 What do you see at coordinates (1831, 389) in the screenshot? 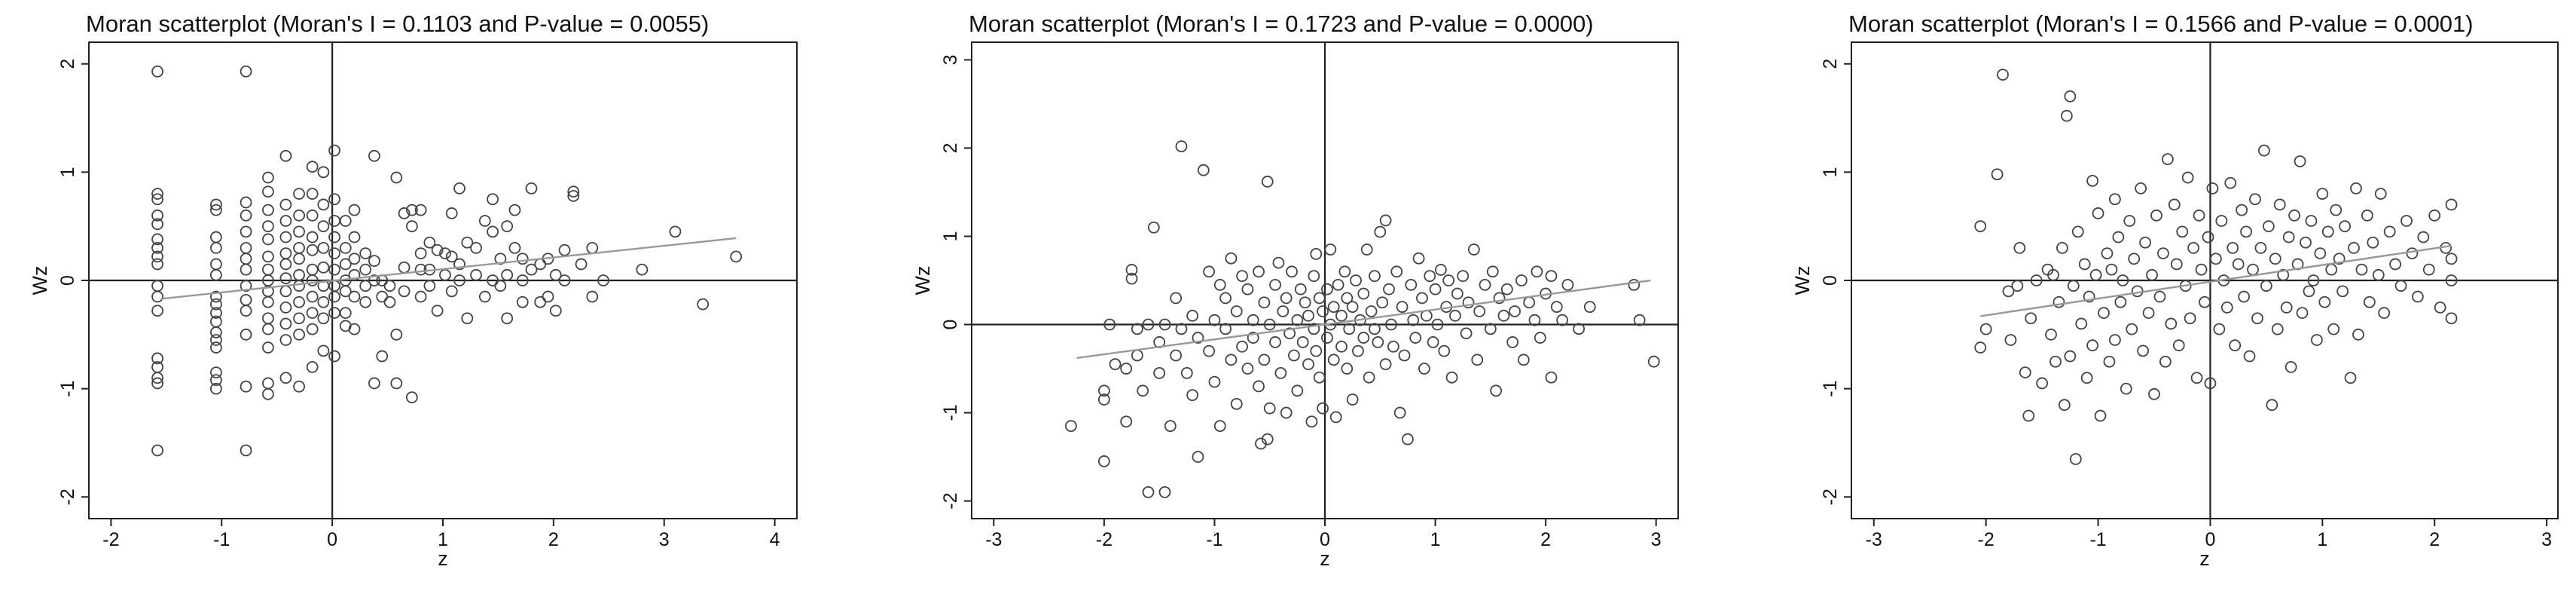
I see `y-tick-label: -1` at bounding box center [1831, 389].